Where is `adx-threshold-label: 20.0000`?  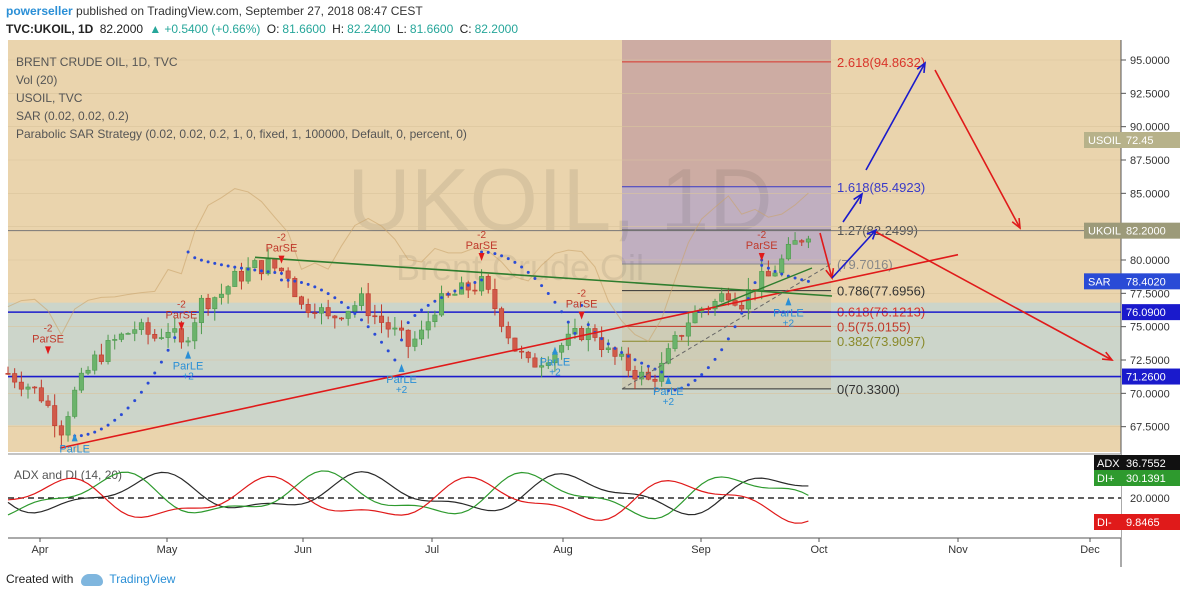
adx-threshold-label: 20.0000 is located at coordinates (1150, 499).